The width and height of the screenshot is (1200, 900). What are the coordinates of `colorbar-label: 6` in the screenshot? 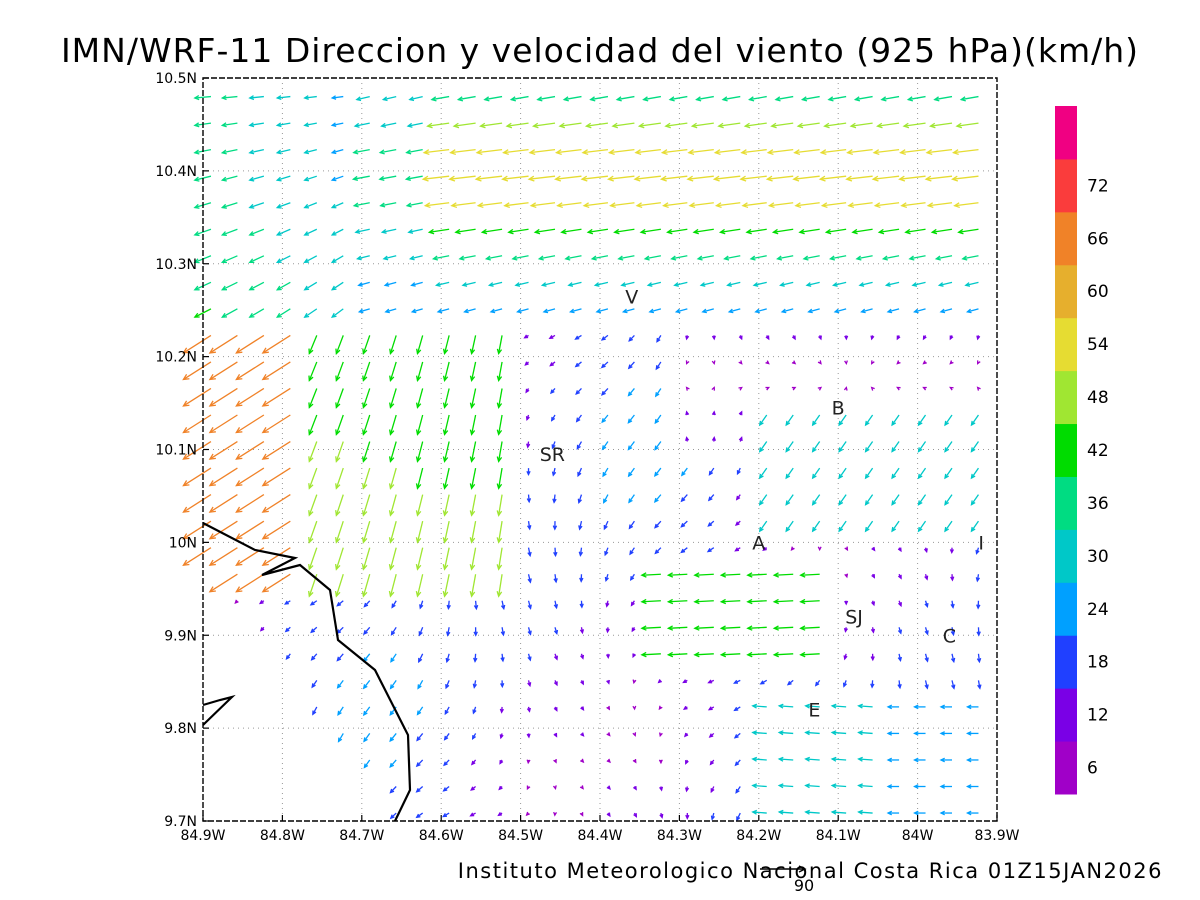 It's located at (1092, 769).